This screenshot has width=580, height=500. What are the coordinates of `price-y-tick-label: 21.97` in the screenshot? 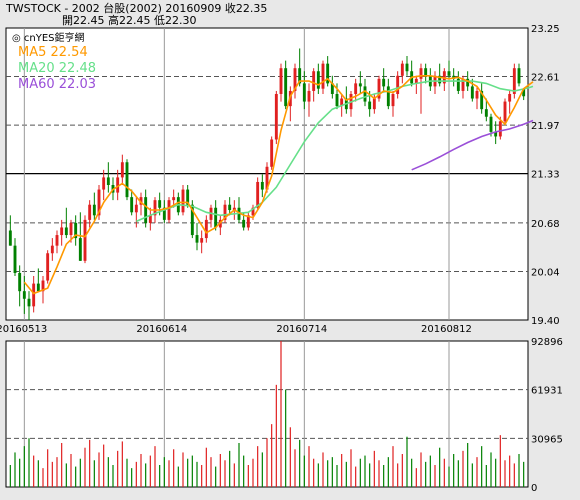 It's located at (545, 126).